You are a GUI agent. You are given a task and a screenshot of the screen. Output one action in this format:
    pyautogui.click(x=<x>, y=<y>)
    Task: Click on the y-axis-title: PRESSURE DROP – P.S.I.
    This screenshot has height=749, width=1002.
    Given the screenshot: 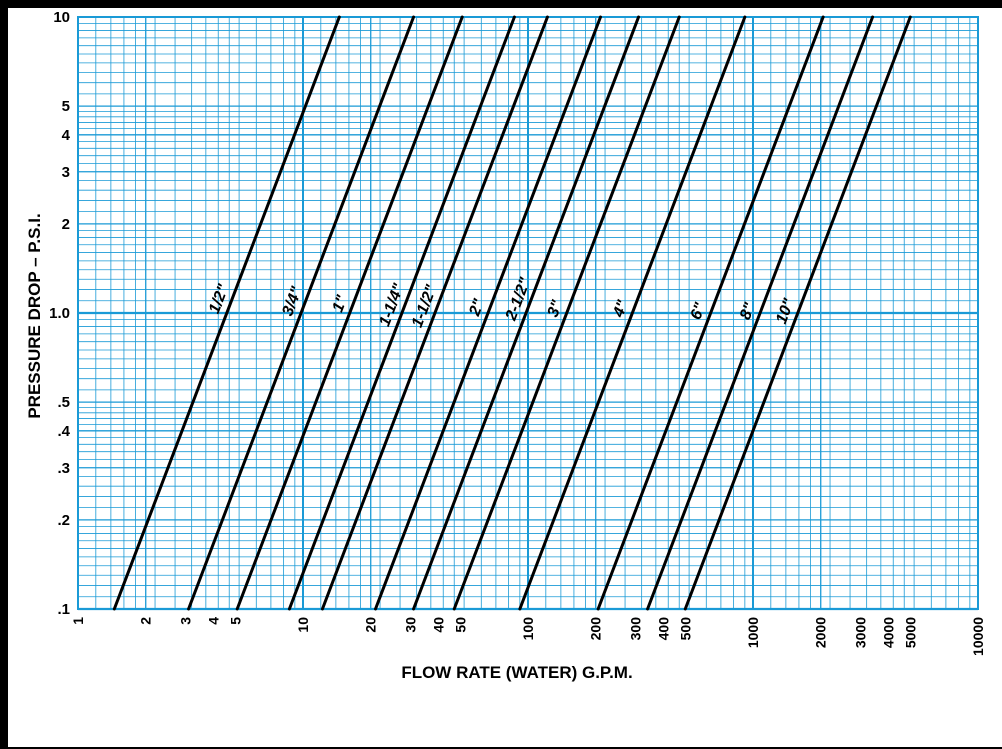 What is the action you would take?
    pyautogui.click(x=34, y=315)
    